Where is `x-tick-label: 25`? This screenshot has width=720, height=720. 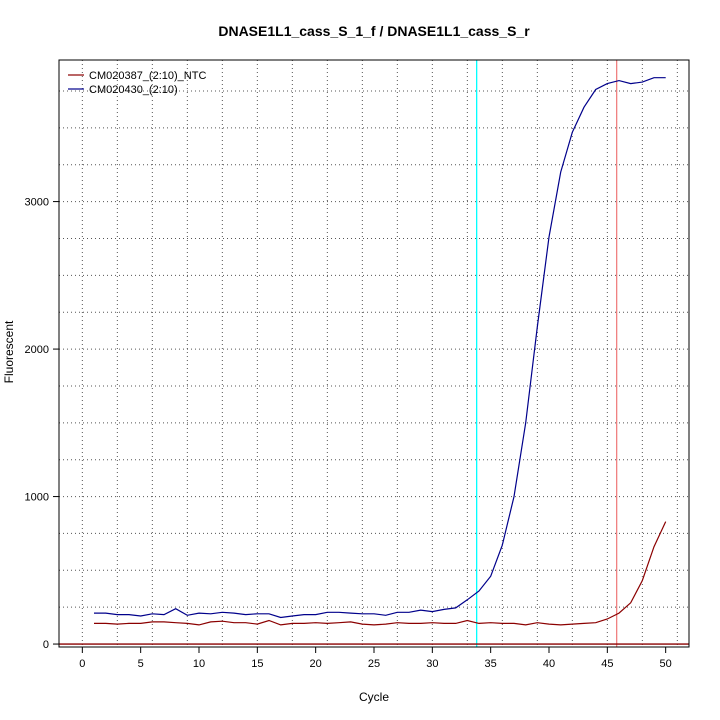 x-tick-label: 25 is located at coordinates (374, 664).